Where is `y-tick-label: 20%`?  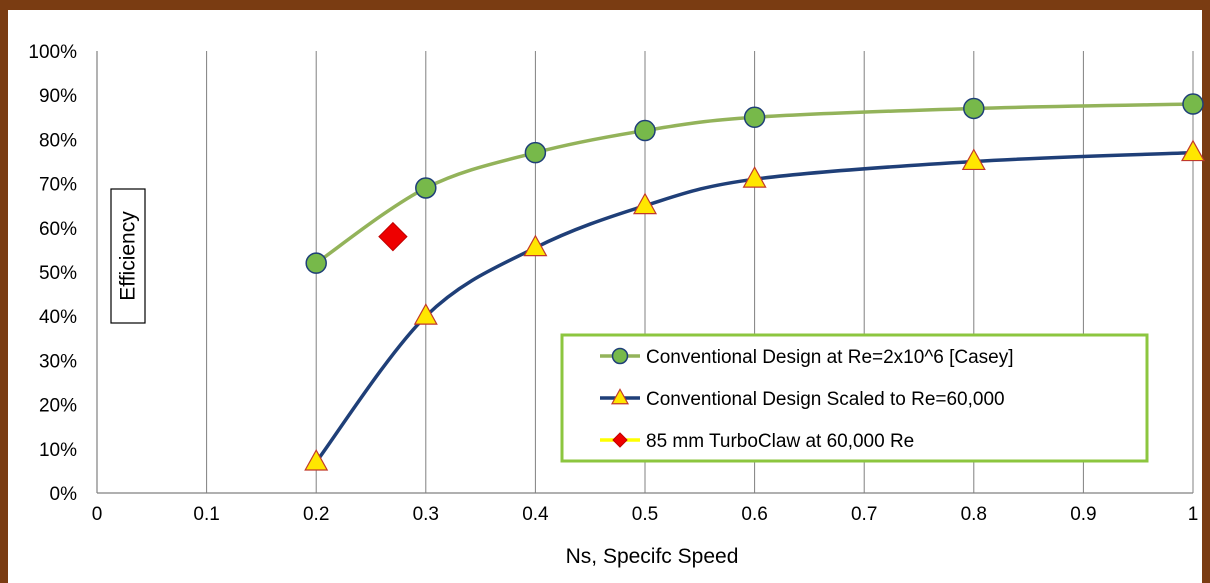
y-tick-label: 20% is located at coordinates (58, 406).